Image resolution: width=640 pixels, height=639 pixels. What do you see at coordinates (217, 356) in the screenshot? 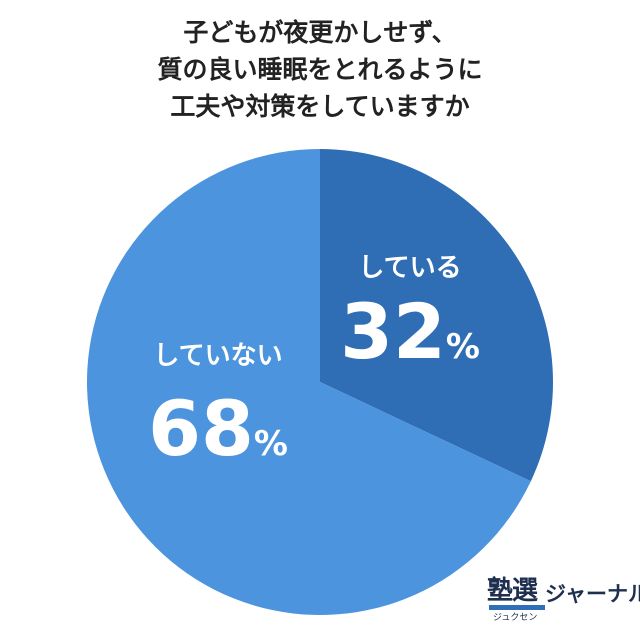
I see `slice-label-2: していない` at bounding box center [217, 356].